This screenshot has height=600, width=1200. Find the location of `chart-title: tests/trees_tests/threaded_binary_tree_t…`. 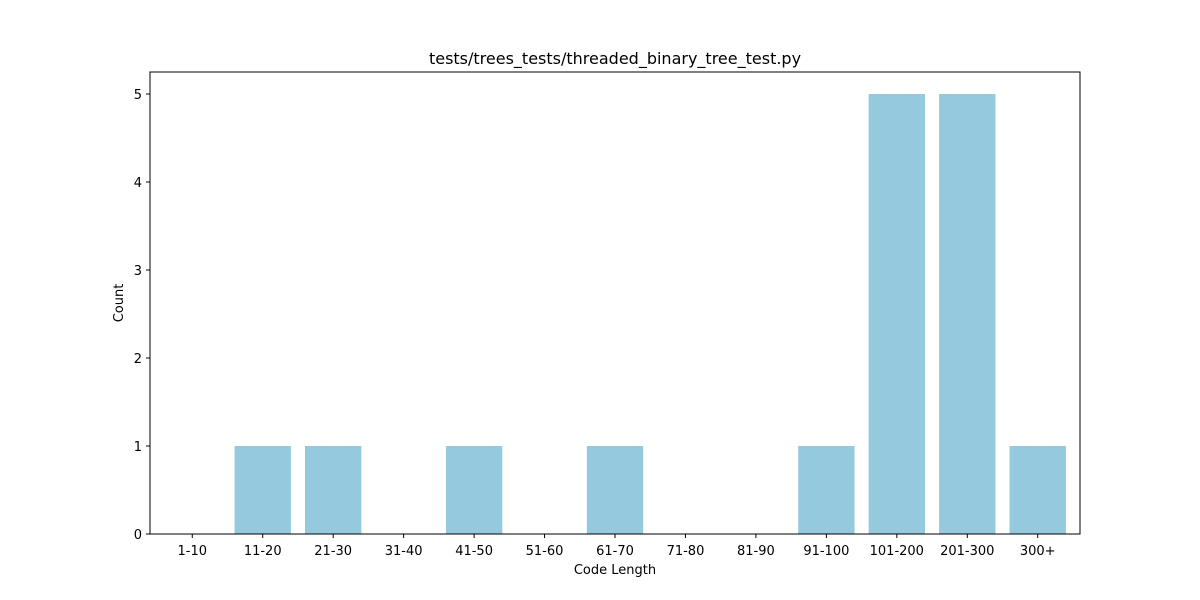

chart-title: tests/trees_tests/threaded_binary_tree_t… is located at coordinates (615, 59).